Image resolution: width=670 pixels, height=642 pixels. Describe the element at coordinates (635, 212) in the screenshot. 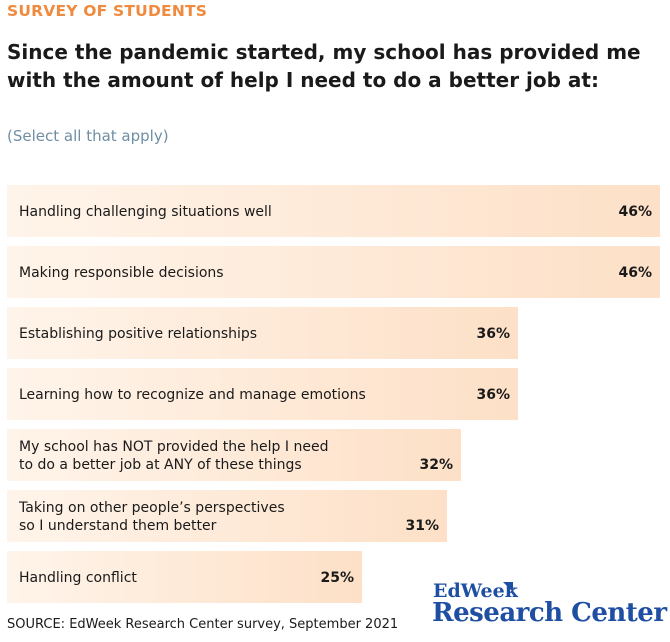

I see `bar-value-0: 46%` at that location.